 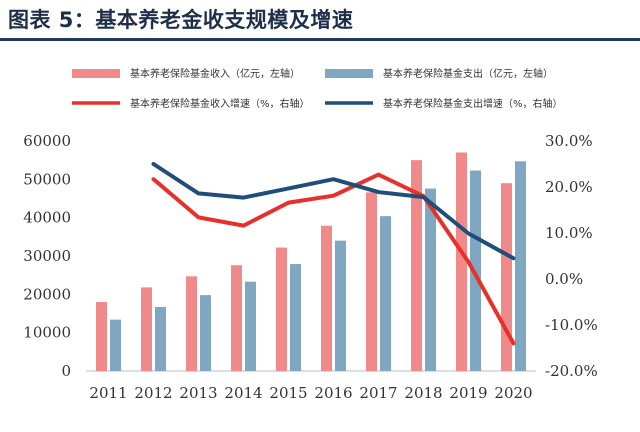 What do you see at coordinates (569, 187) in the screenshot?
I see `right-tick-label: 20.0%` at bounding box center [569, 187].